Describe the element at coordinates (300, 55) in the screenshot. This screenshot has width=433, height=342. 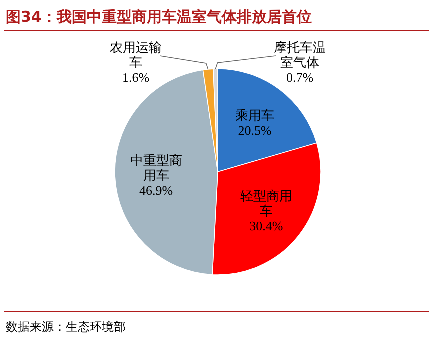
I see `slice-label: 摩托车温室气体` at that location.